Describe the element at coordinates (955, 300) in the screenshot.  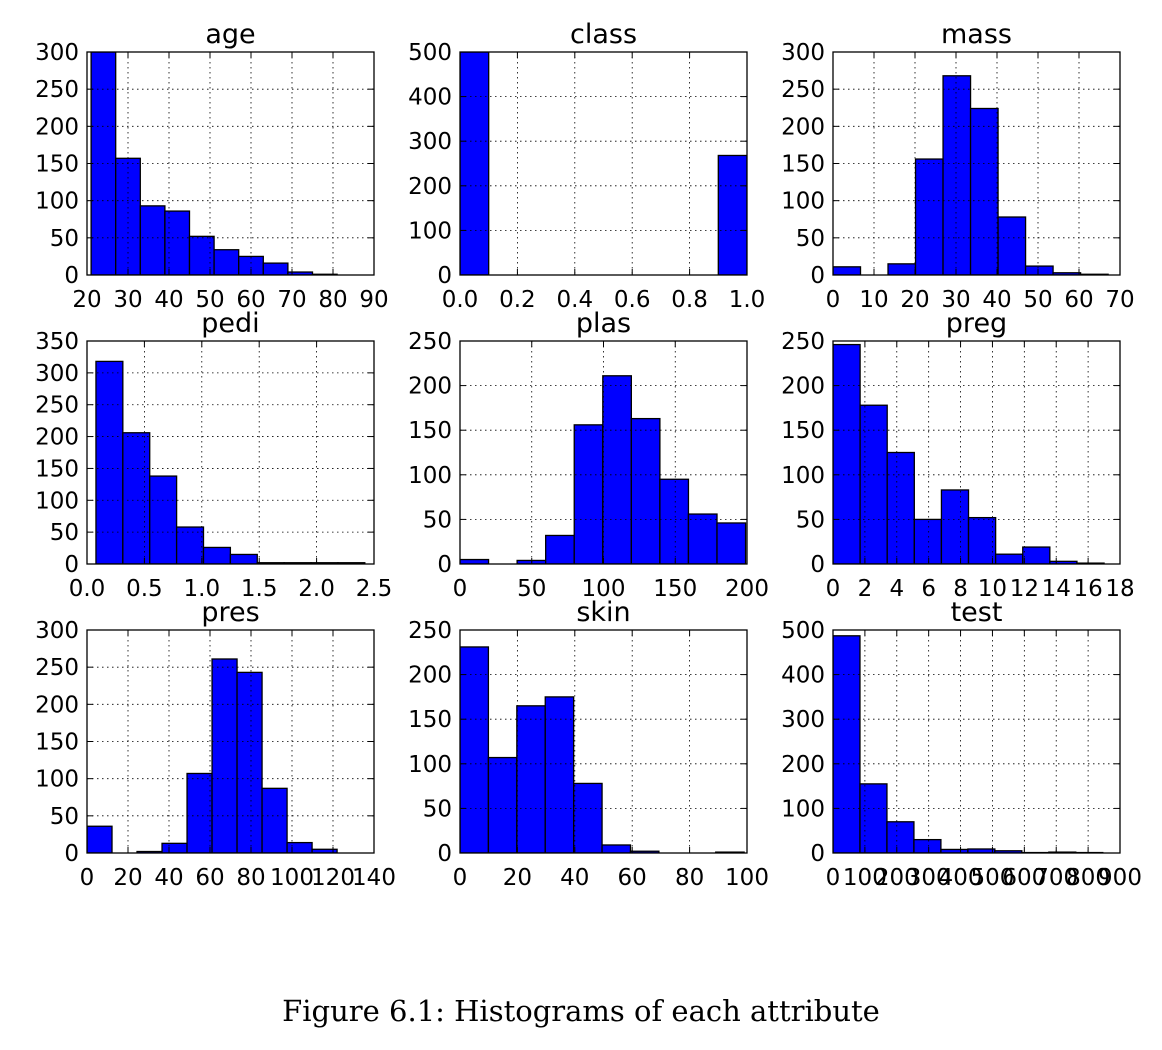
I see `x-tick-label: 30` at that location.